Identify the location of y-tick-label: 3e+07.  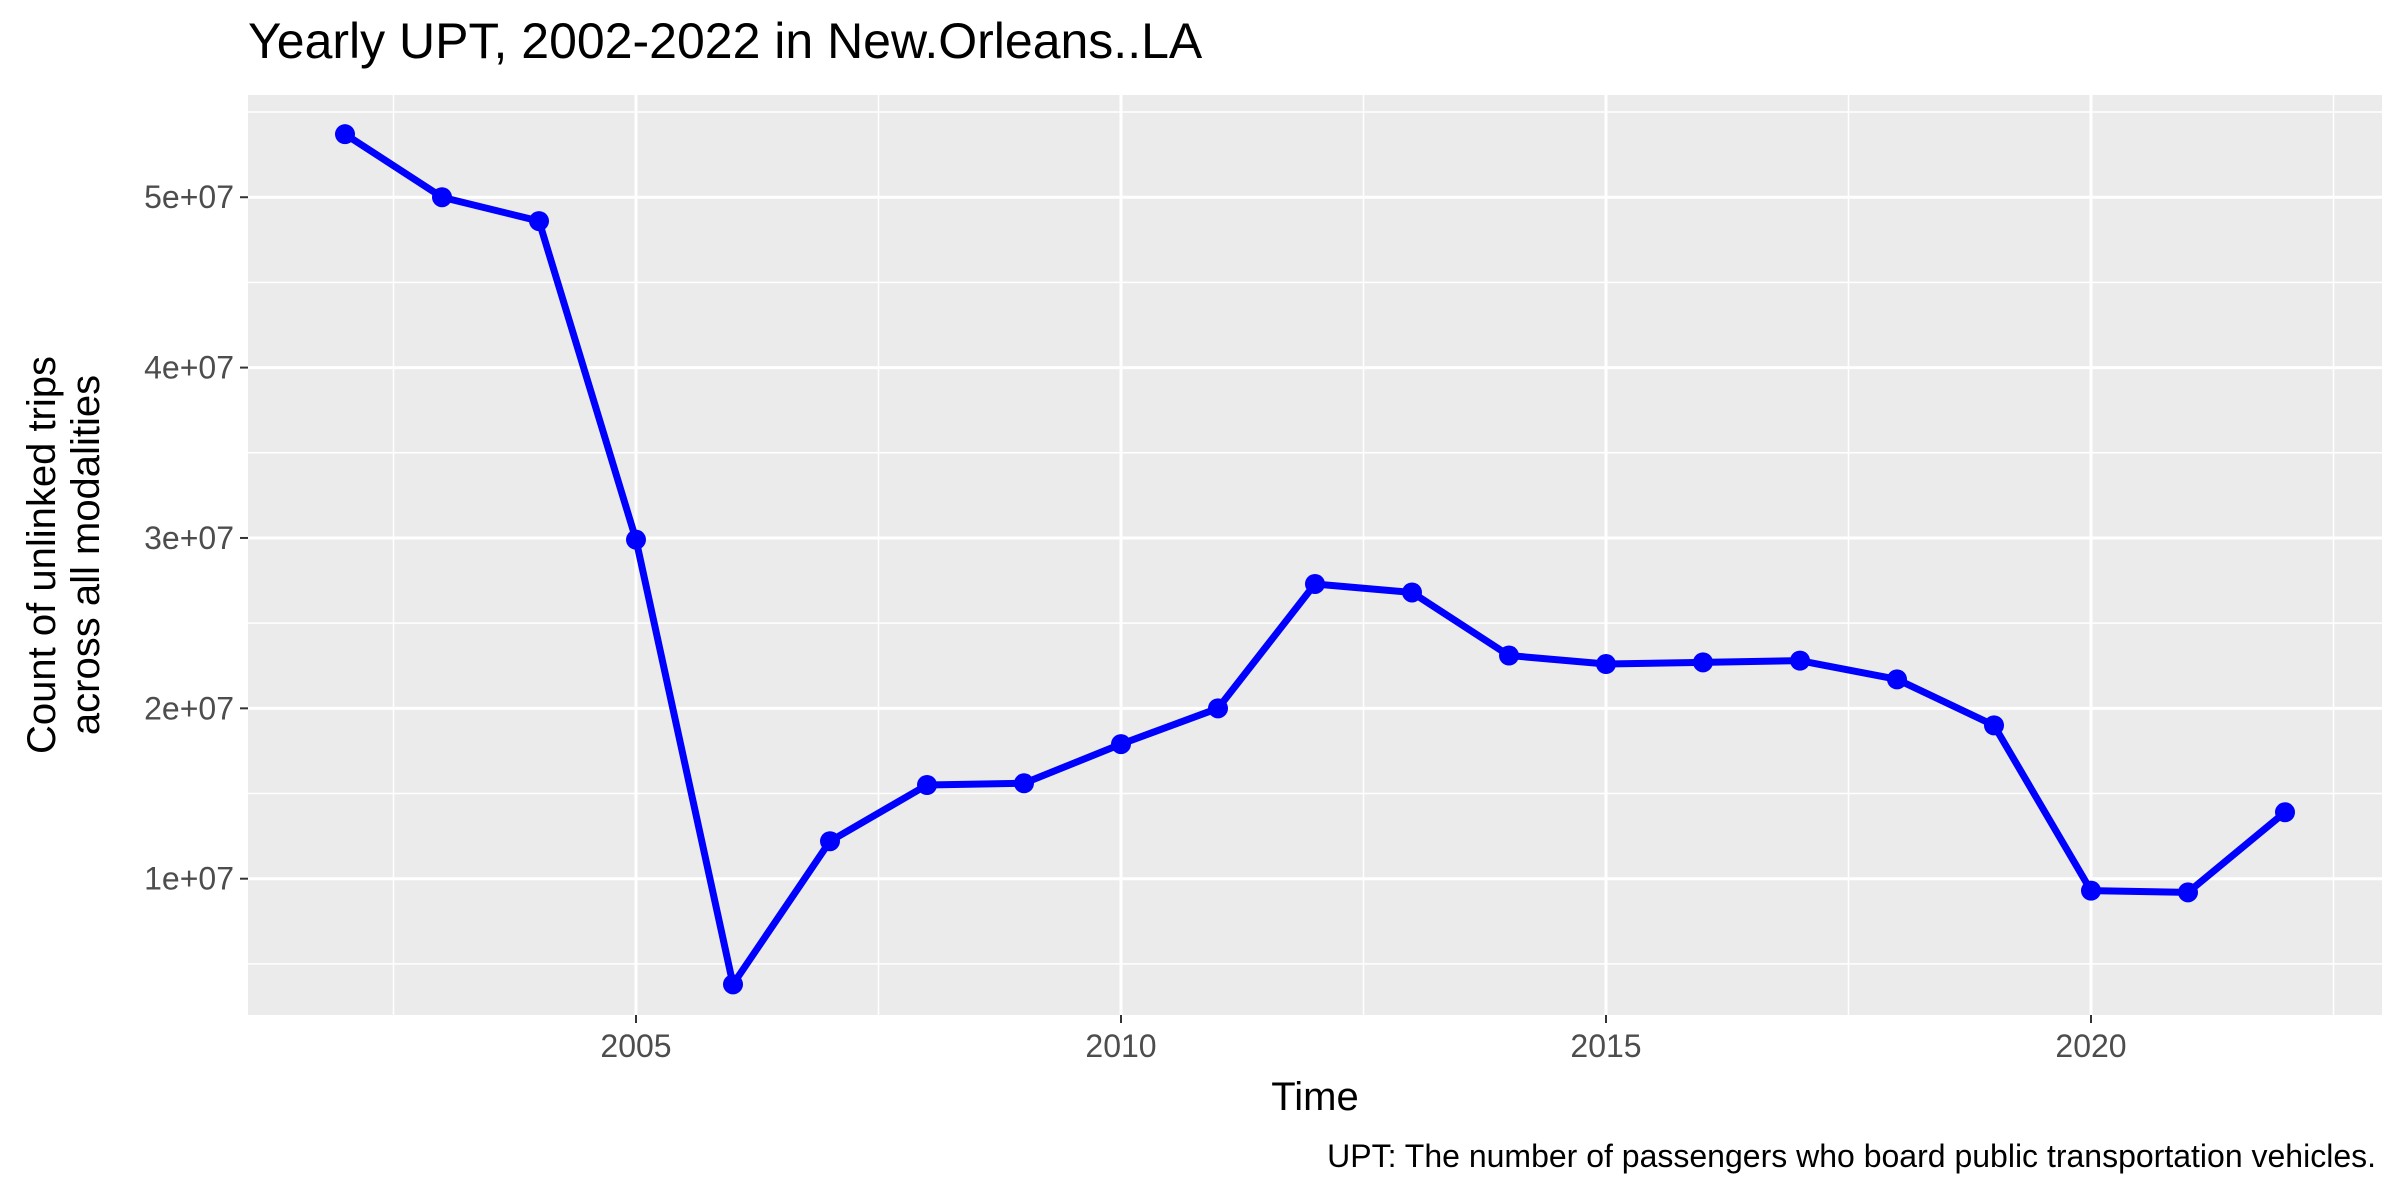
(189, 538).